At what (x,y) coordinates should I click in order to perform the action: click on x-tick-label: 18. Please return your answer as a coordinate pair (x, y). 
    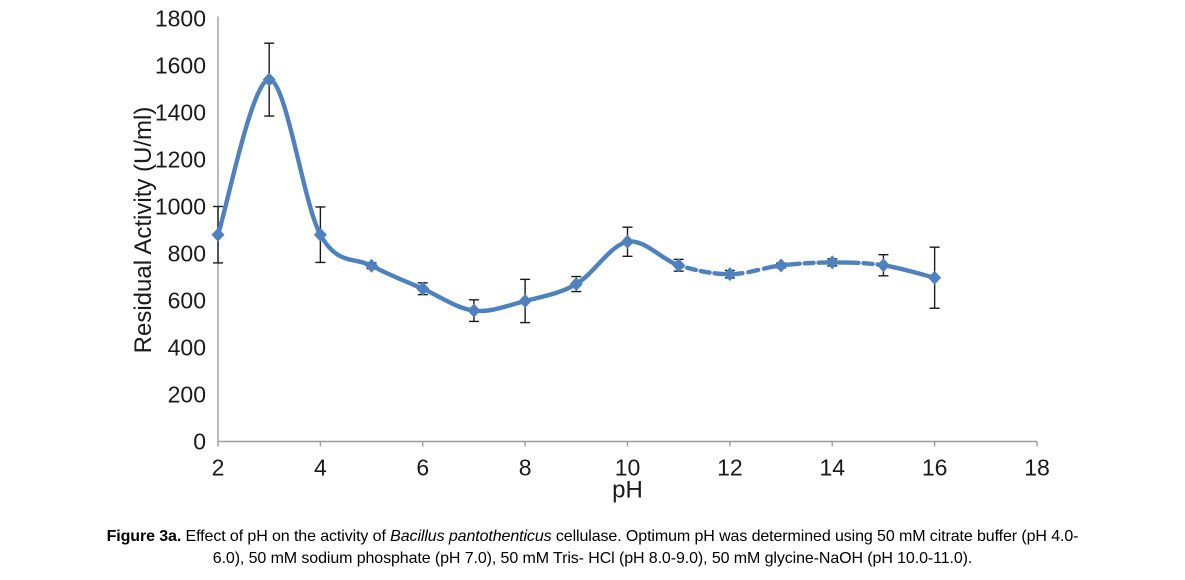
    Looking at the image, I should click on (1037, 468).